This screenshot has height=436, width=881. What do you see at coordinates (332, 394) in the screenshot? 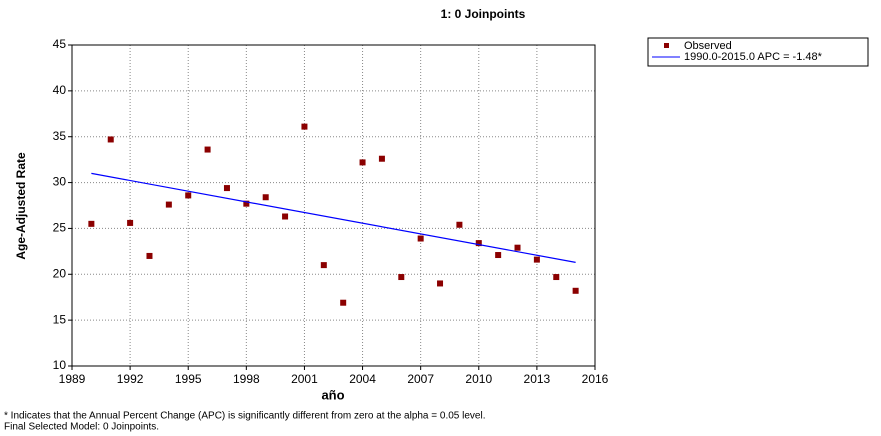
I see `x-axis-label: año` at bounding box center [332, 394].